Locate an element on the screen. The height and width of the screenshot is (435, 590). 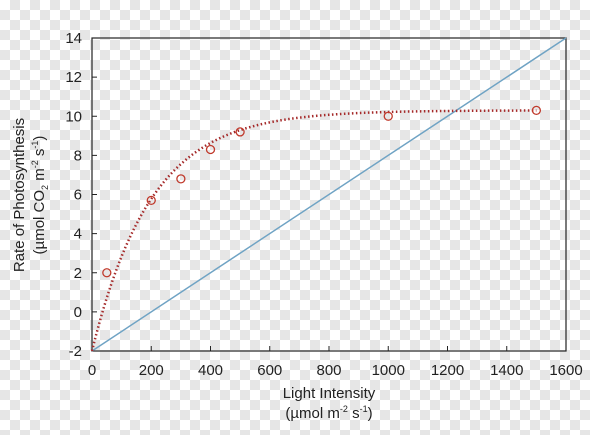
y-tick-label: 0 is located at coordinates (78, 312).